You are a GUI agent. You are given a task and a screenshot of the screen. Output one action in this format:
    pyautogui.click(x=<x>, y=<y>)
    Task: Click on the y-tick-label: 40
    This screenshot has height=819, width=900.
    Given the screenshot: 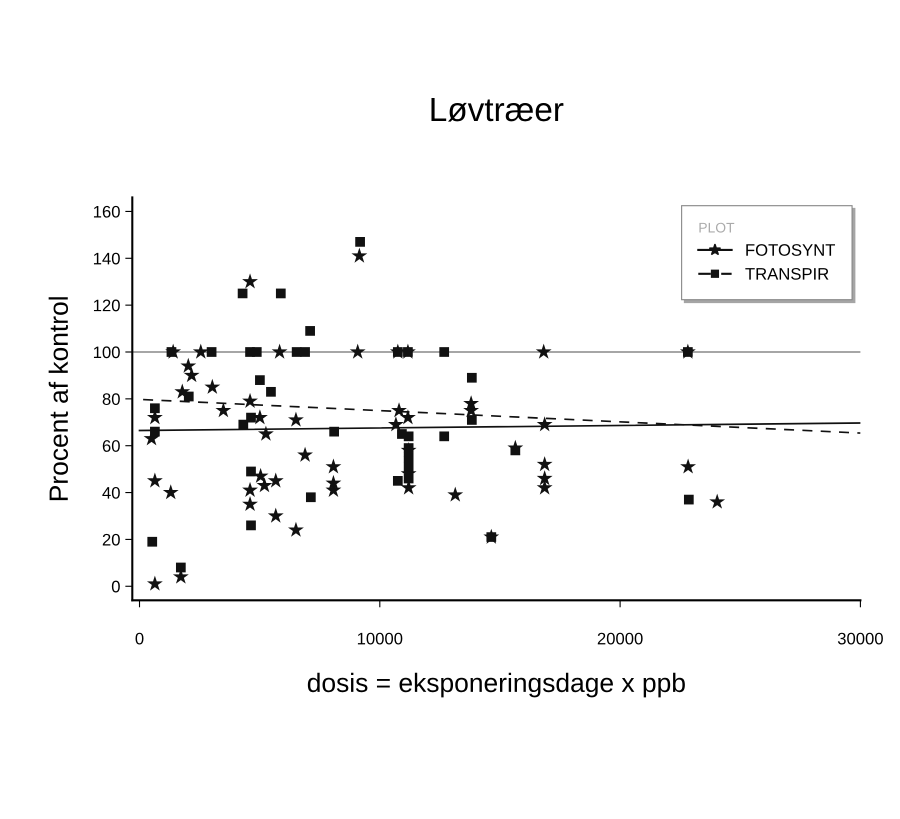 What is the action you would take?
    pyautogui.click(x=111, y=492)
    